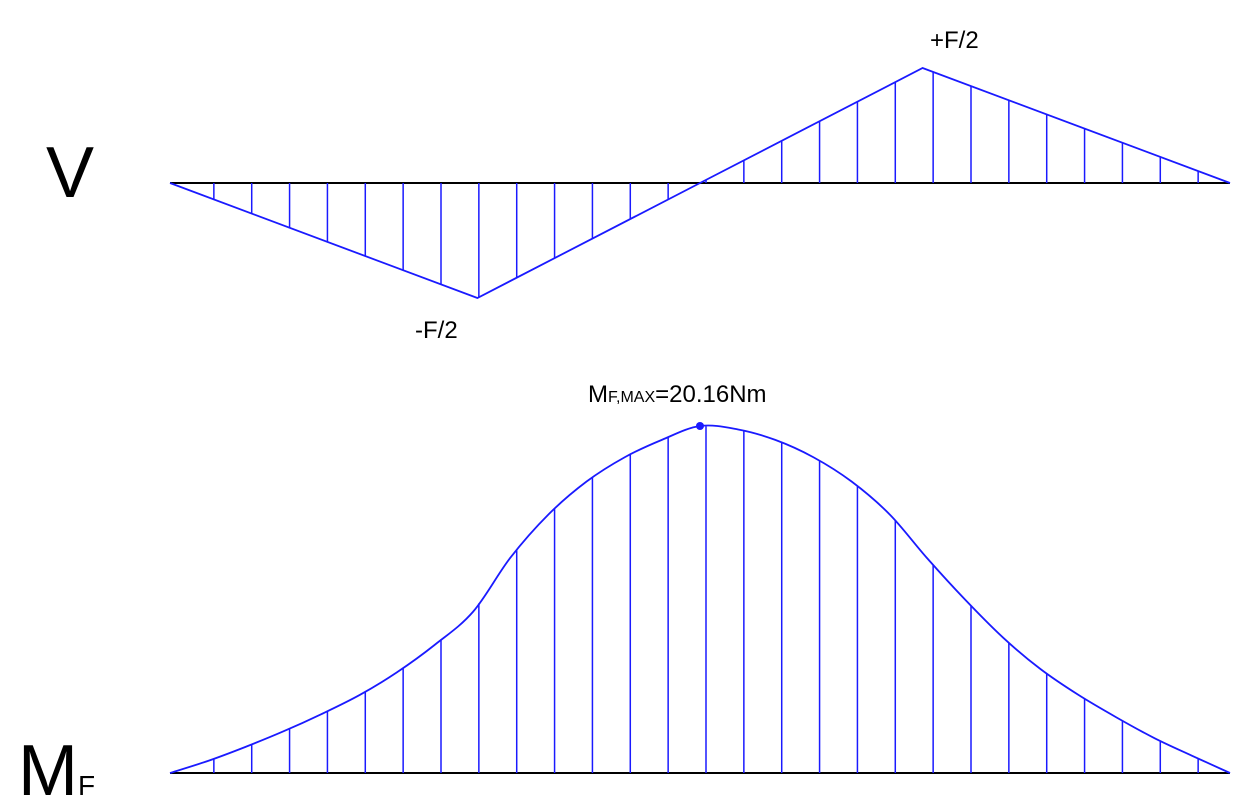 The width and height of the screenshot is (1256, 808). What do you see at coordinates (48, 769) in the screenshot?
I see `moment-symbol: M` at bounding box center [48, 769].